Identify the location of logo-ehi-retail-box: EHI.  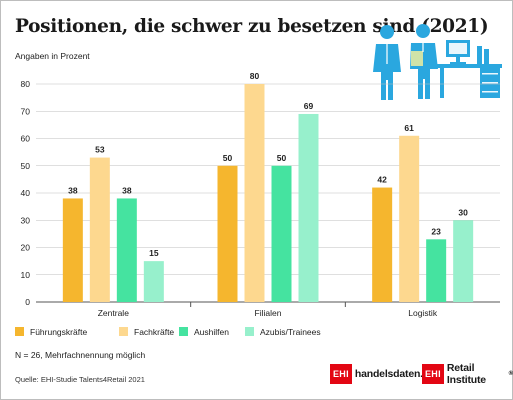
(433, 374).